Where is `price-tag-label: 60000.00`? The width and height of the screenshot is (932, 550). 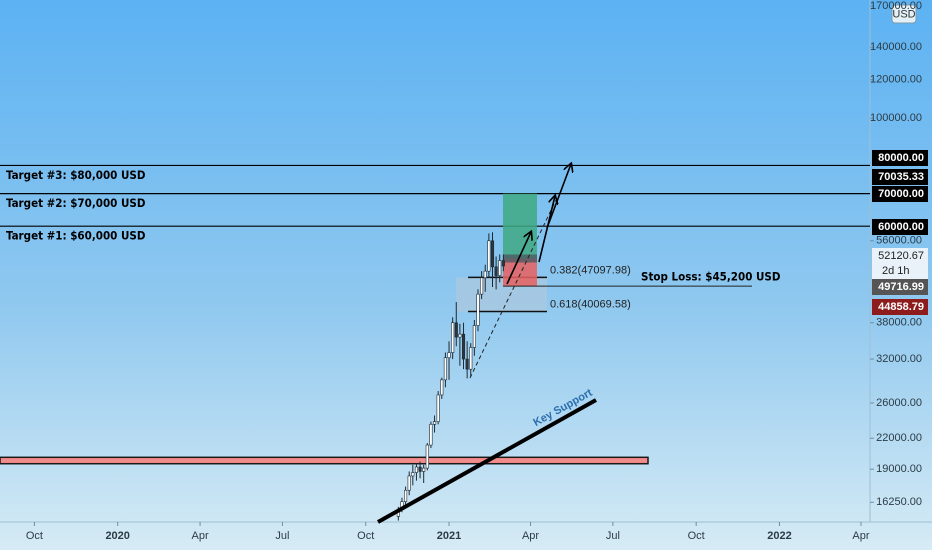 price-tag-label: 60000.00 is located at coordinates (901, 227).